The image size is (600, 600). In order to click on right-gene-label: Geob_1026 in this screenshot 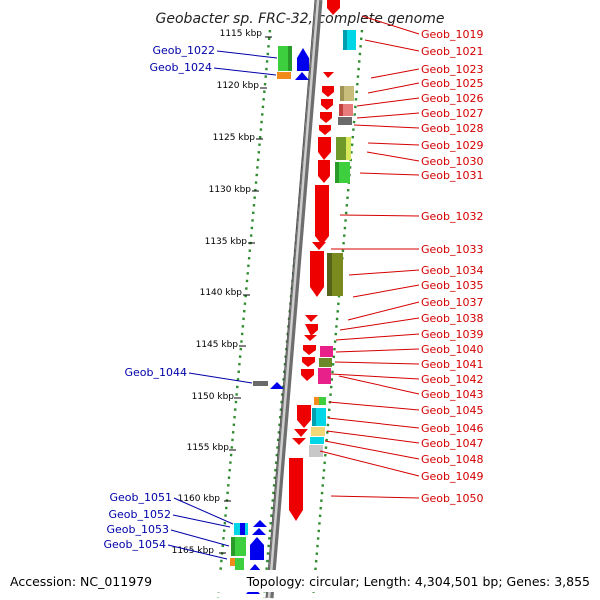, I will do `click(452, 98)`.